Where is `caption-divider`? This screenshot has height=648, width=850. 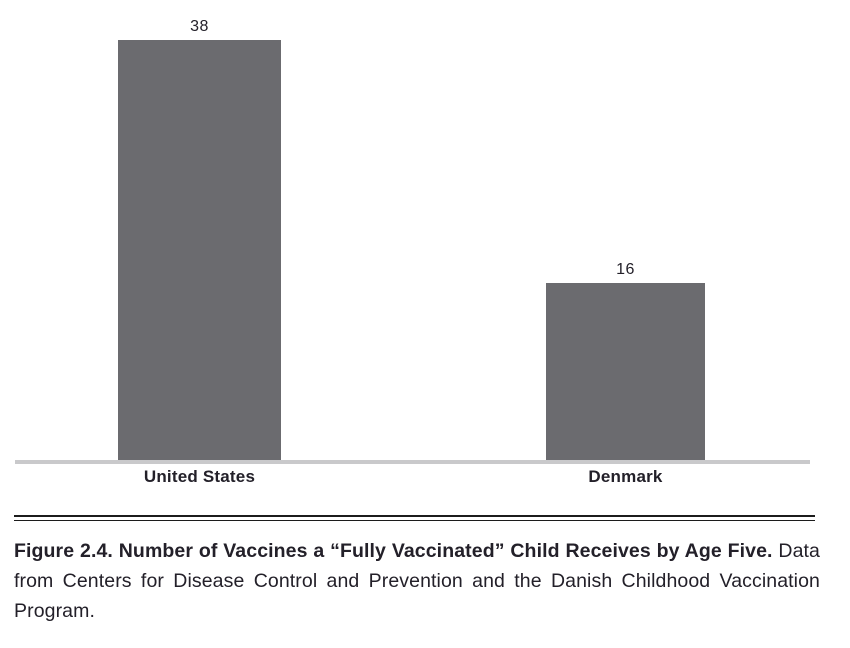 caption-divider is located at coordinates (414, 518).